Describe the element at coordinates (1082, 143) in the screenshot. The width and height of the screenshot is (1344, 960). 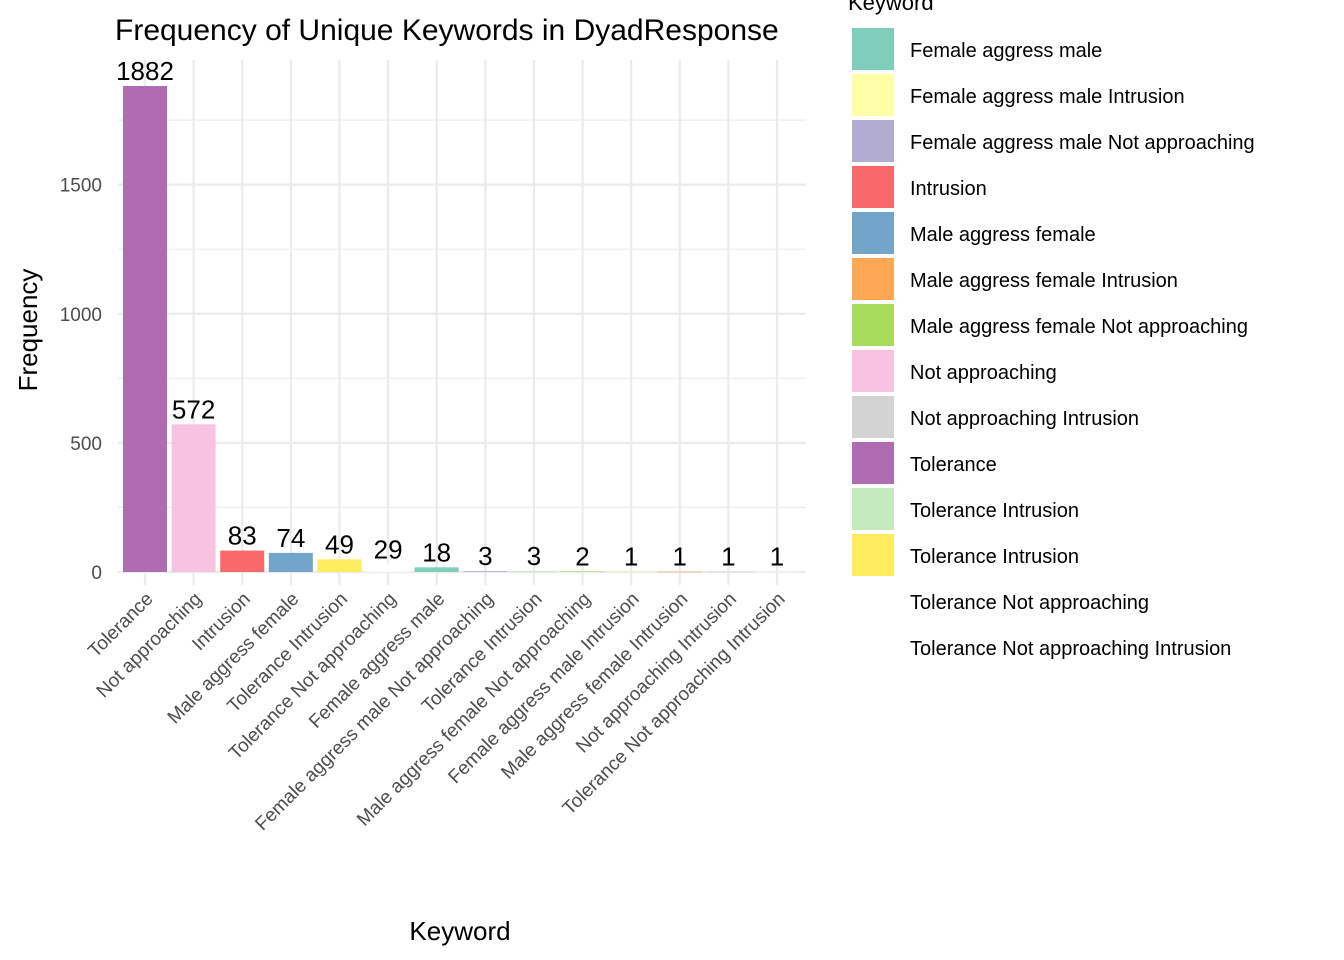
I see `legend-label: Female aggress male Not approaching` at that location.